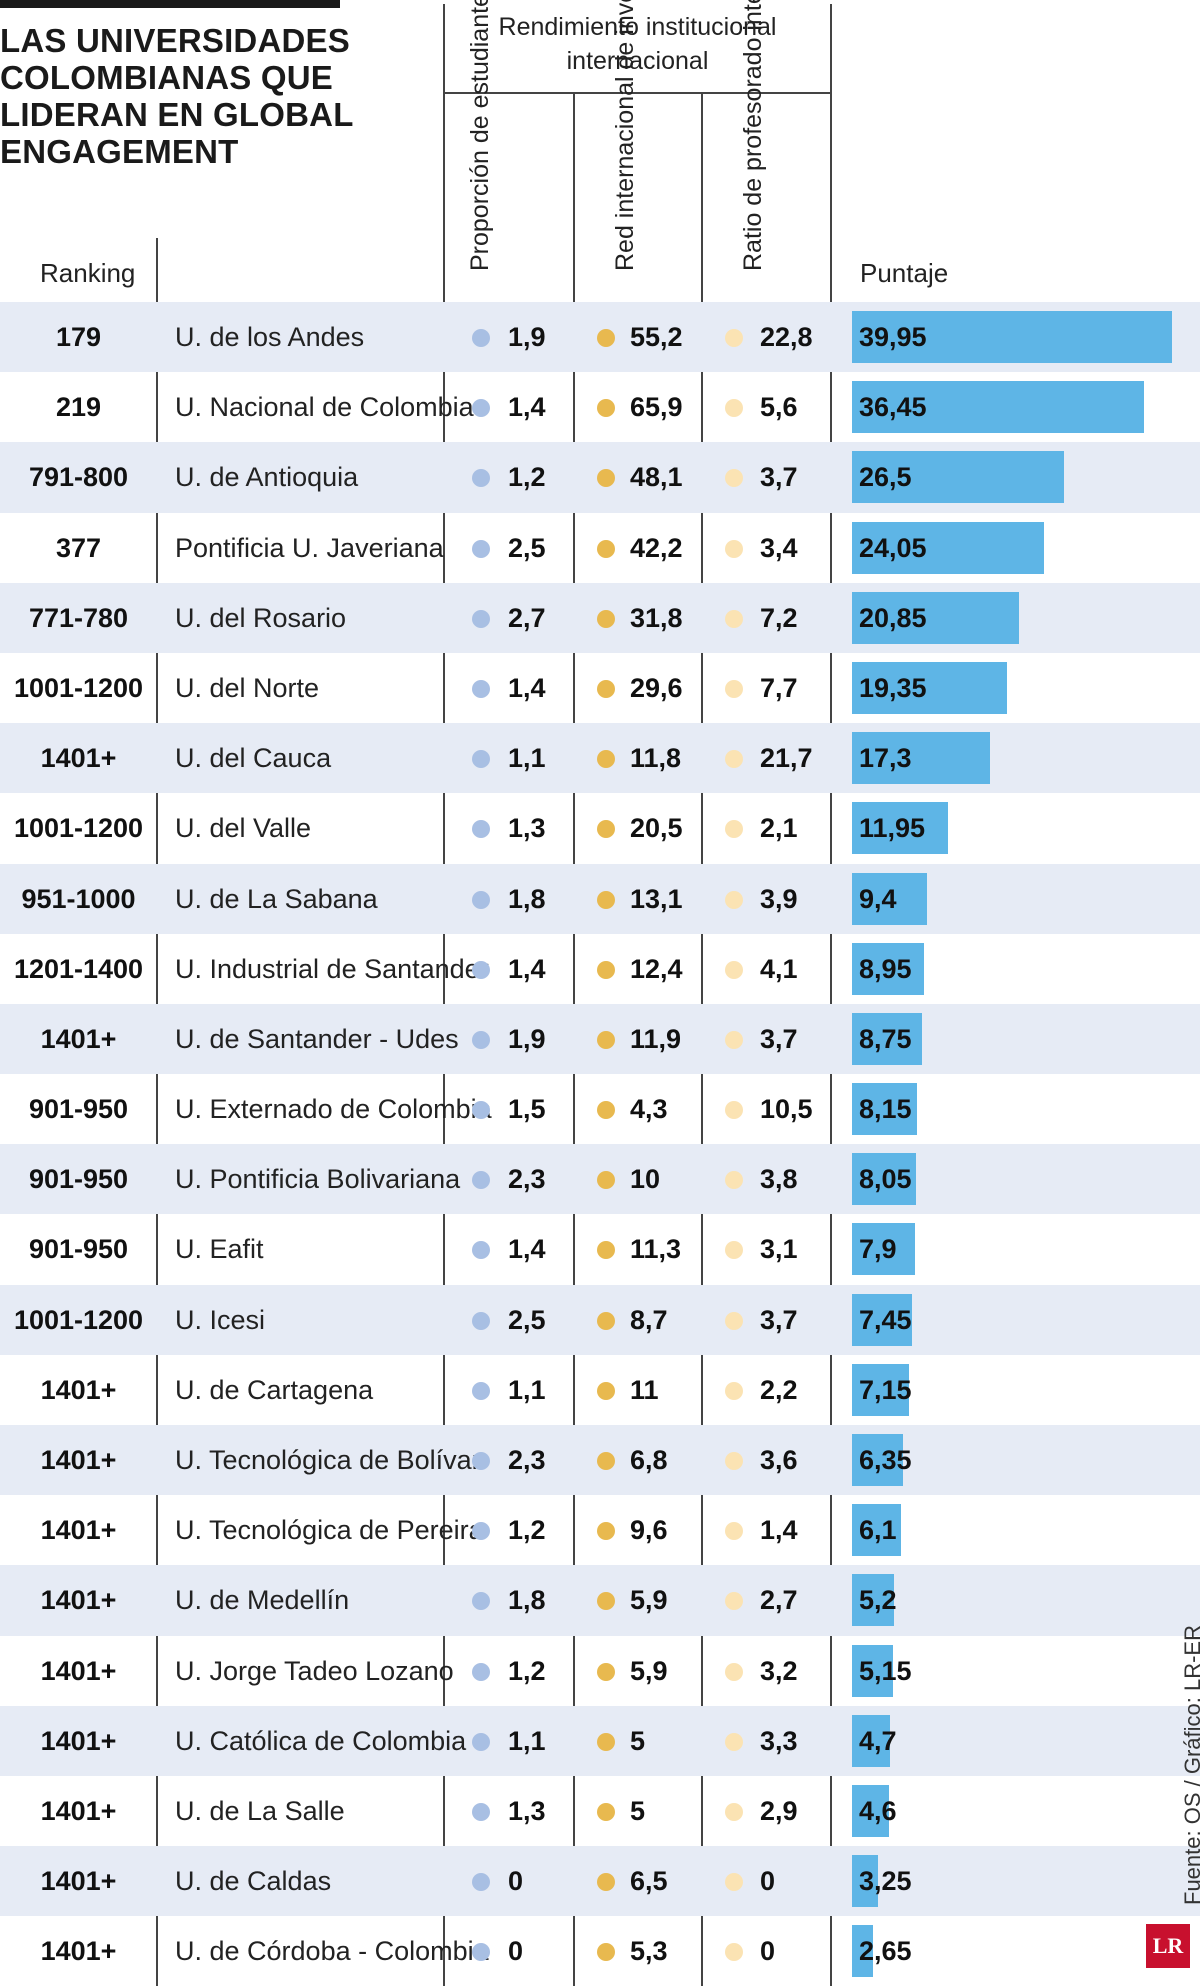 The image size is (1200, 1987). What do you see at coordinates (220, 1319) in the screenshot?
I see `university-name: U. Icesi` at bounding box center [220, 1319].